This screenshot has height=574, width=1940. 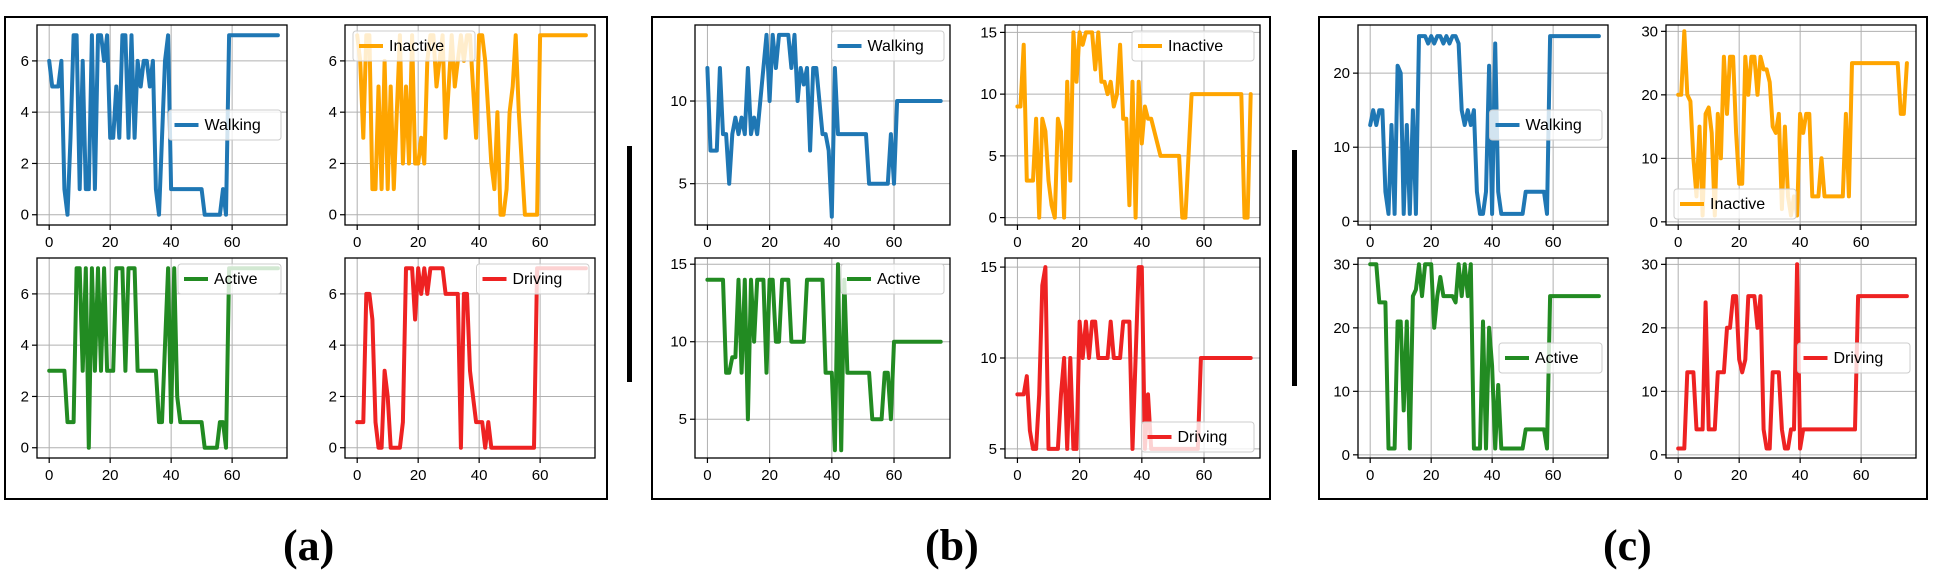 What do you see at coordinates (162, 358) in the screenshot?
I see `chart-a-bottom-left-axes-frame` at bounding box center [162, 358].